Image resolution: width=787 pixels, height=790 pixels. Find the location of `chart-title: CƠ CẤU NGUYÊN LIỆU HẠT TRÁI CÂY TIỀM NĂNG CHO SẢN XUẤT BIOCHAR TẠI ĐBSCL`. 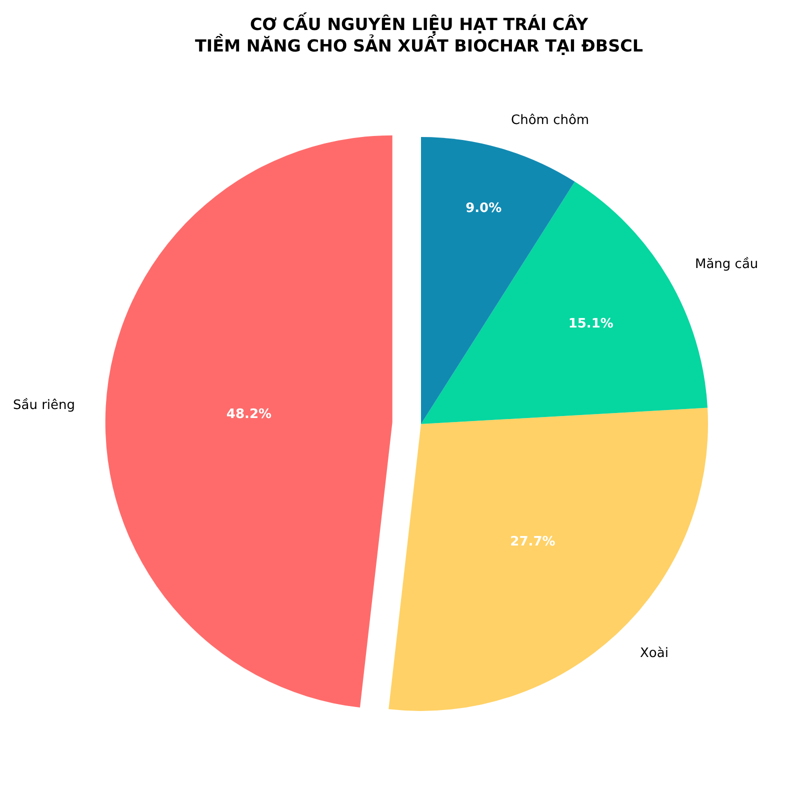

chart-title: CƠ CẤU NGUYÊN LIỆU HẠT TRÁI CÂY TIỀM NĂNG CHO SẢN XUẤT BIOCHAR TẠI ĐBSCL is located at coordinates (419, 34).